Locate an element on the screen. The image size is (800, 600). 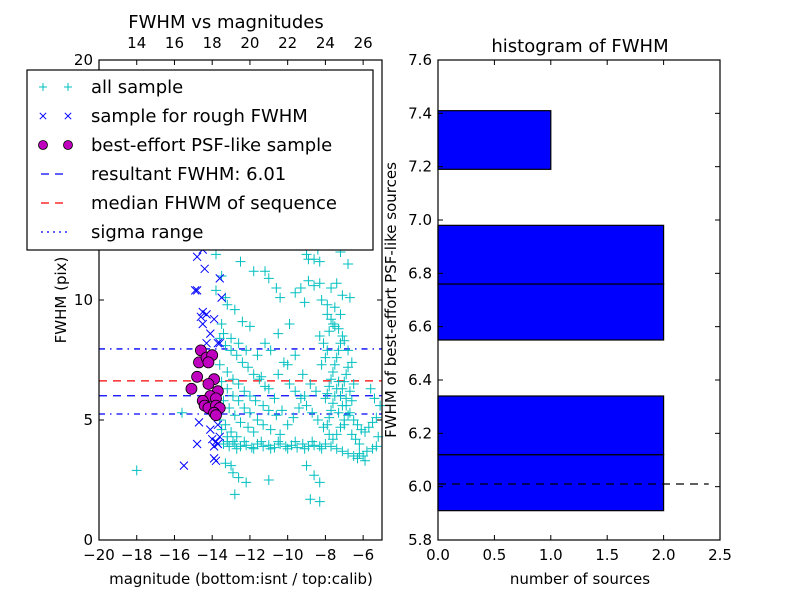
top-tick-label: 26 is located at coordinates (363, 43).